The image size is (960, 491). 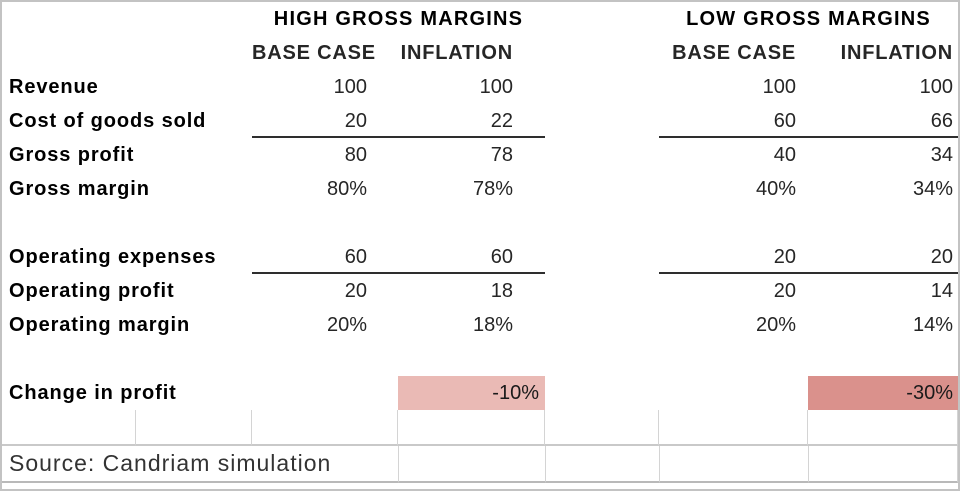 What do you see at coordinates (501, 291) in the screenshot?
I see `value-cell: 18` at bounding box center [501, 291].